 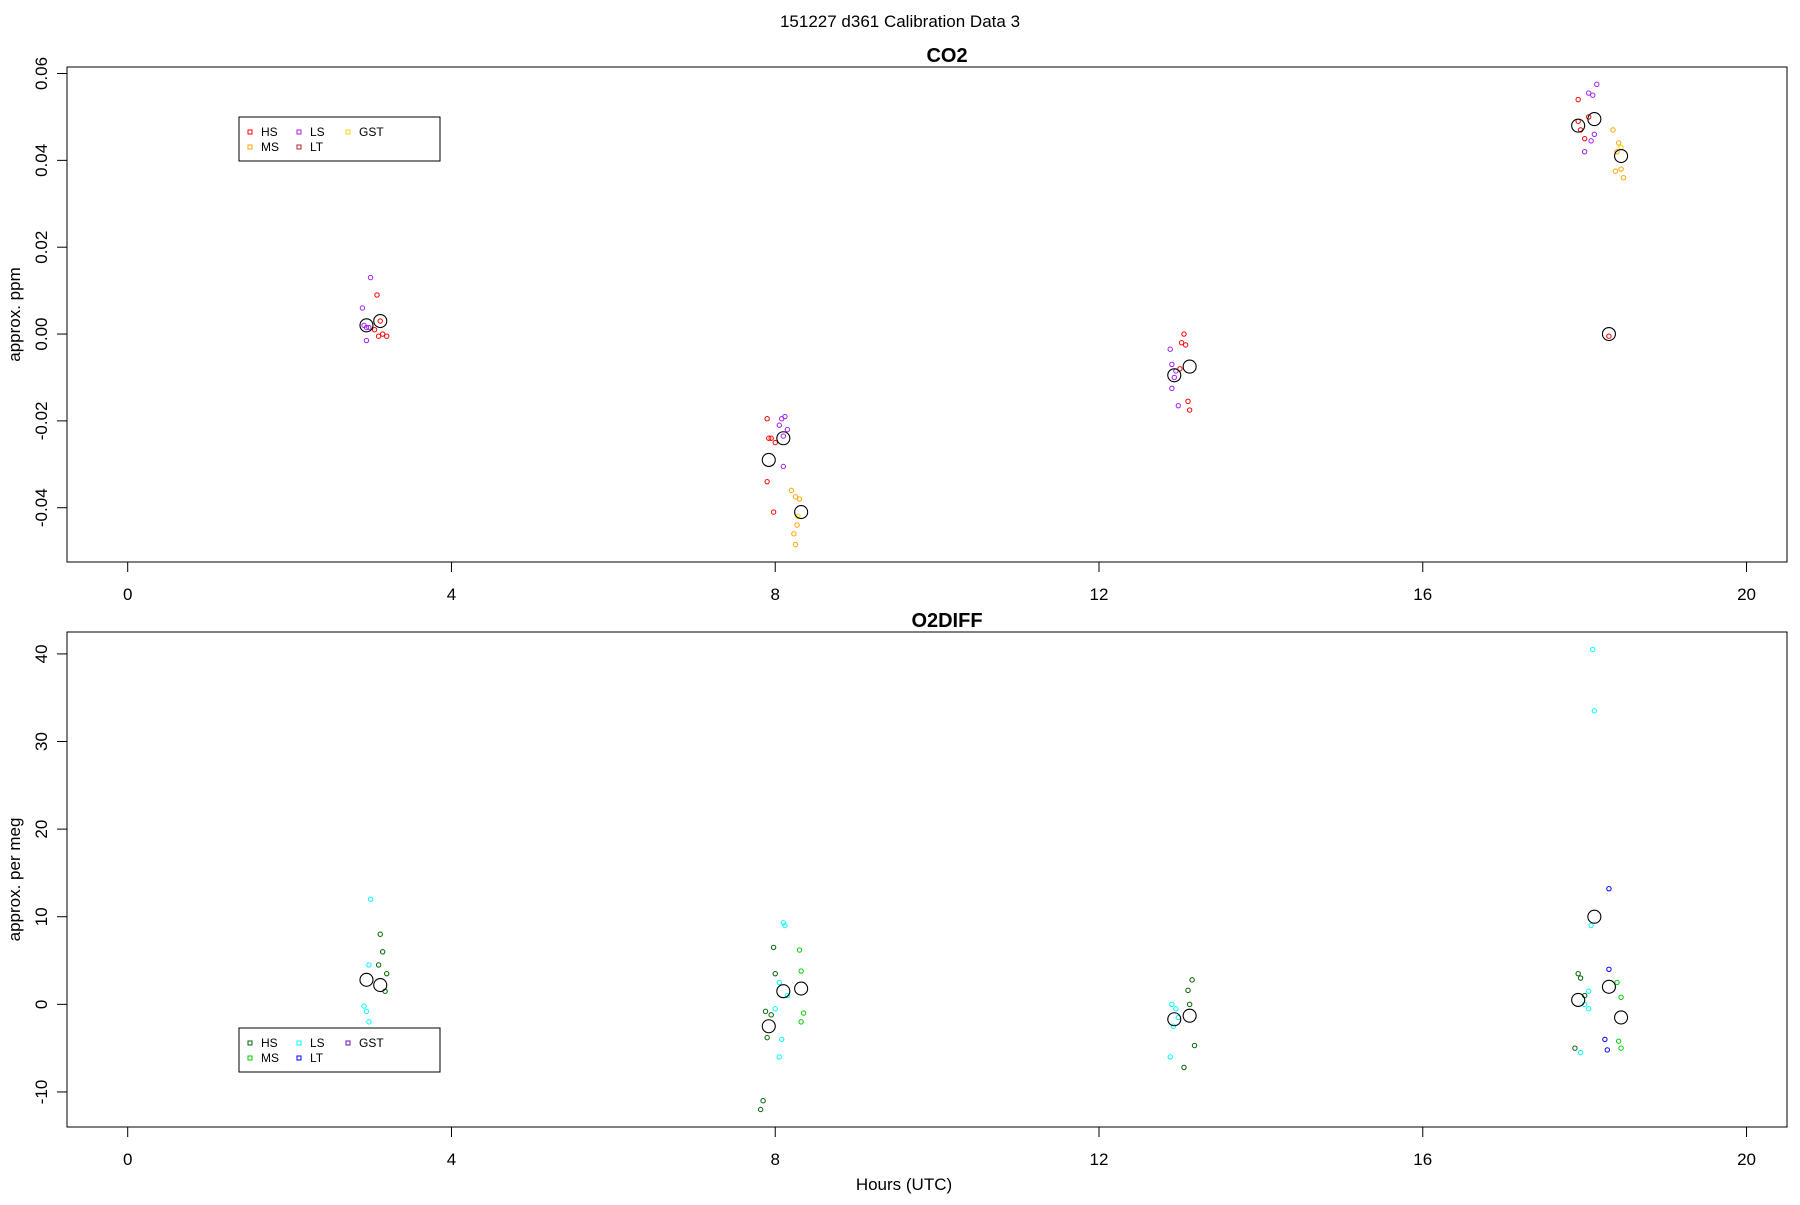 What do you see at coordinates (41, 916) in the screenshot?
I see `y-tick-label: 10` at bounding box center [41, 916].